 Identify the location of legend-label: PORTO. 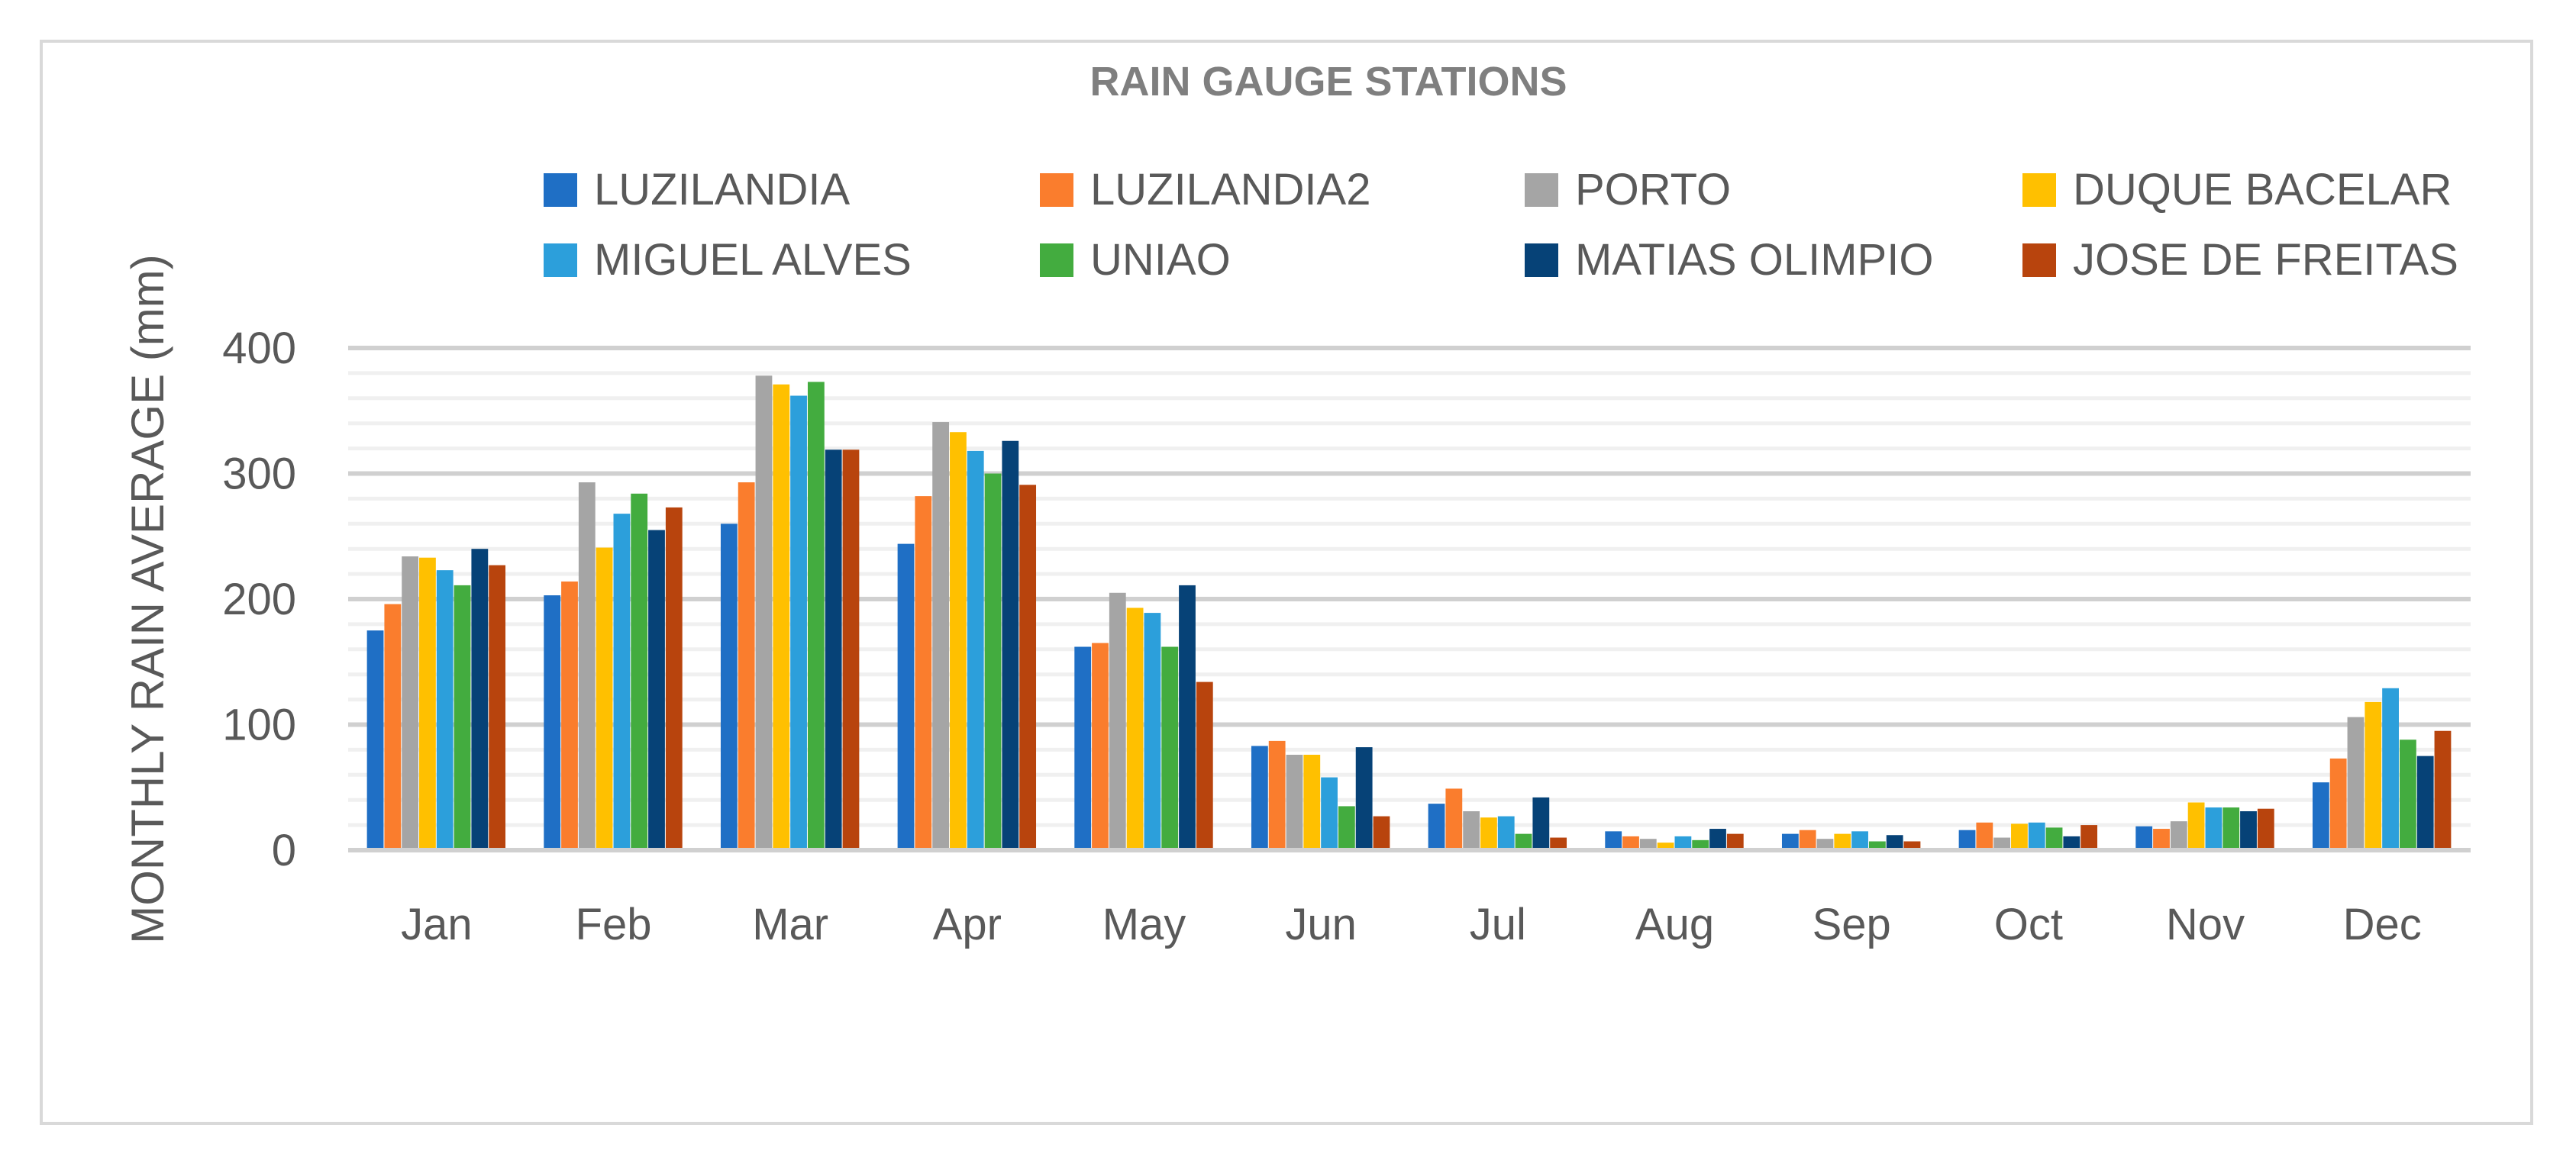
(1653, 189).